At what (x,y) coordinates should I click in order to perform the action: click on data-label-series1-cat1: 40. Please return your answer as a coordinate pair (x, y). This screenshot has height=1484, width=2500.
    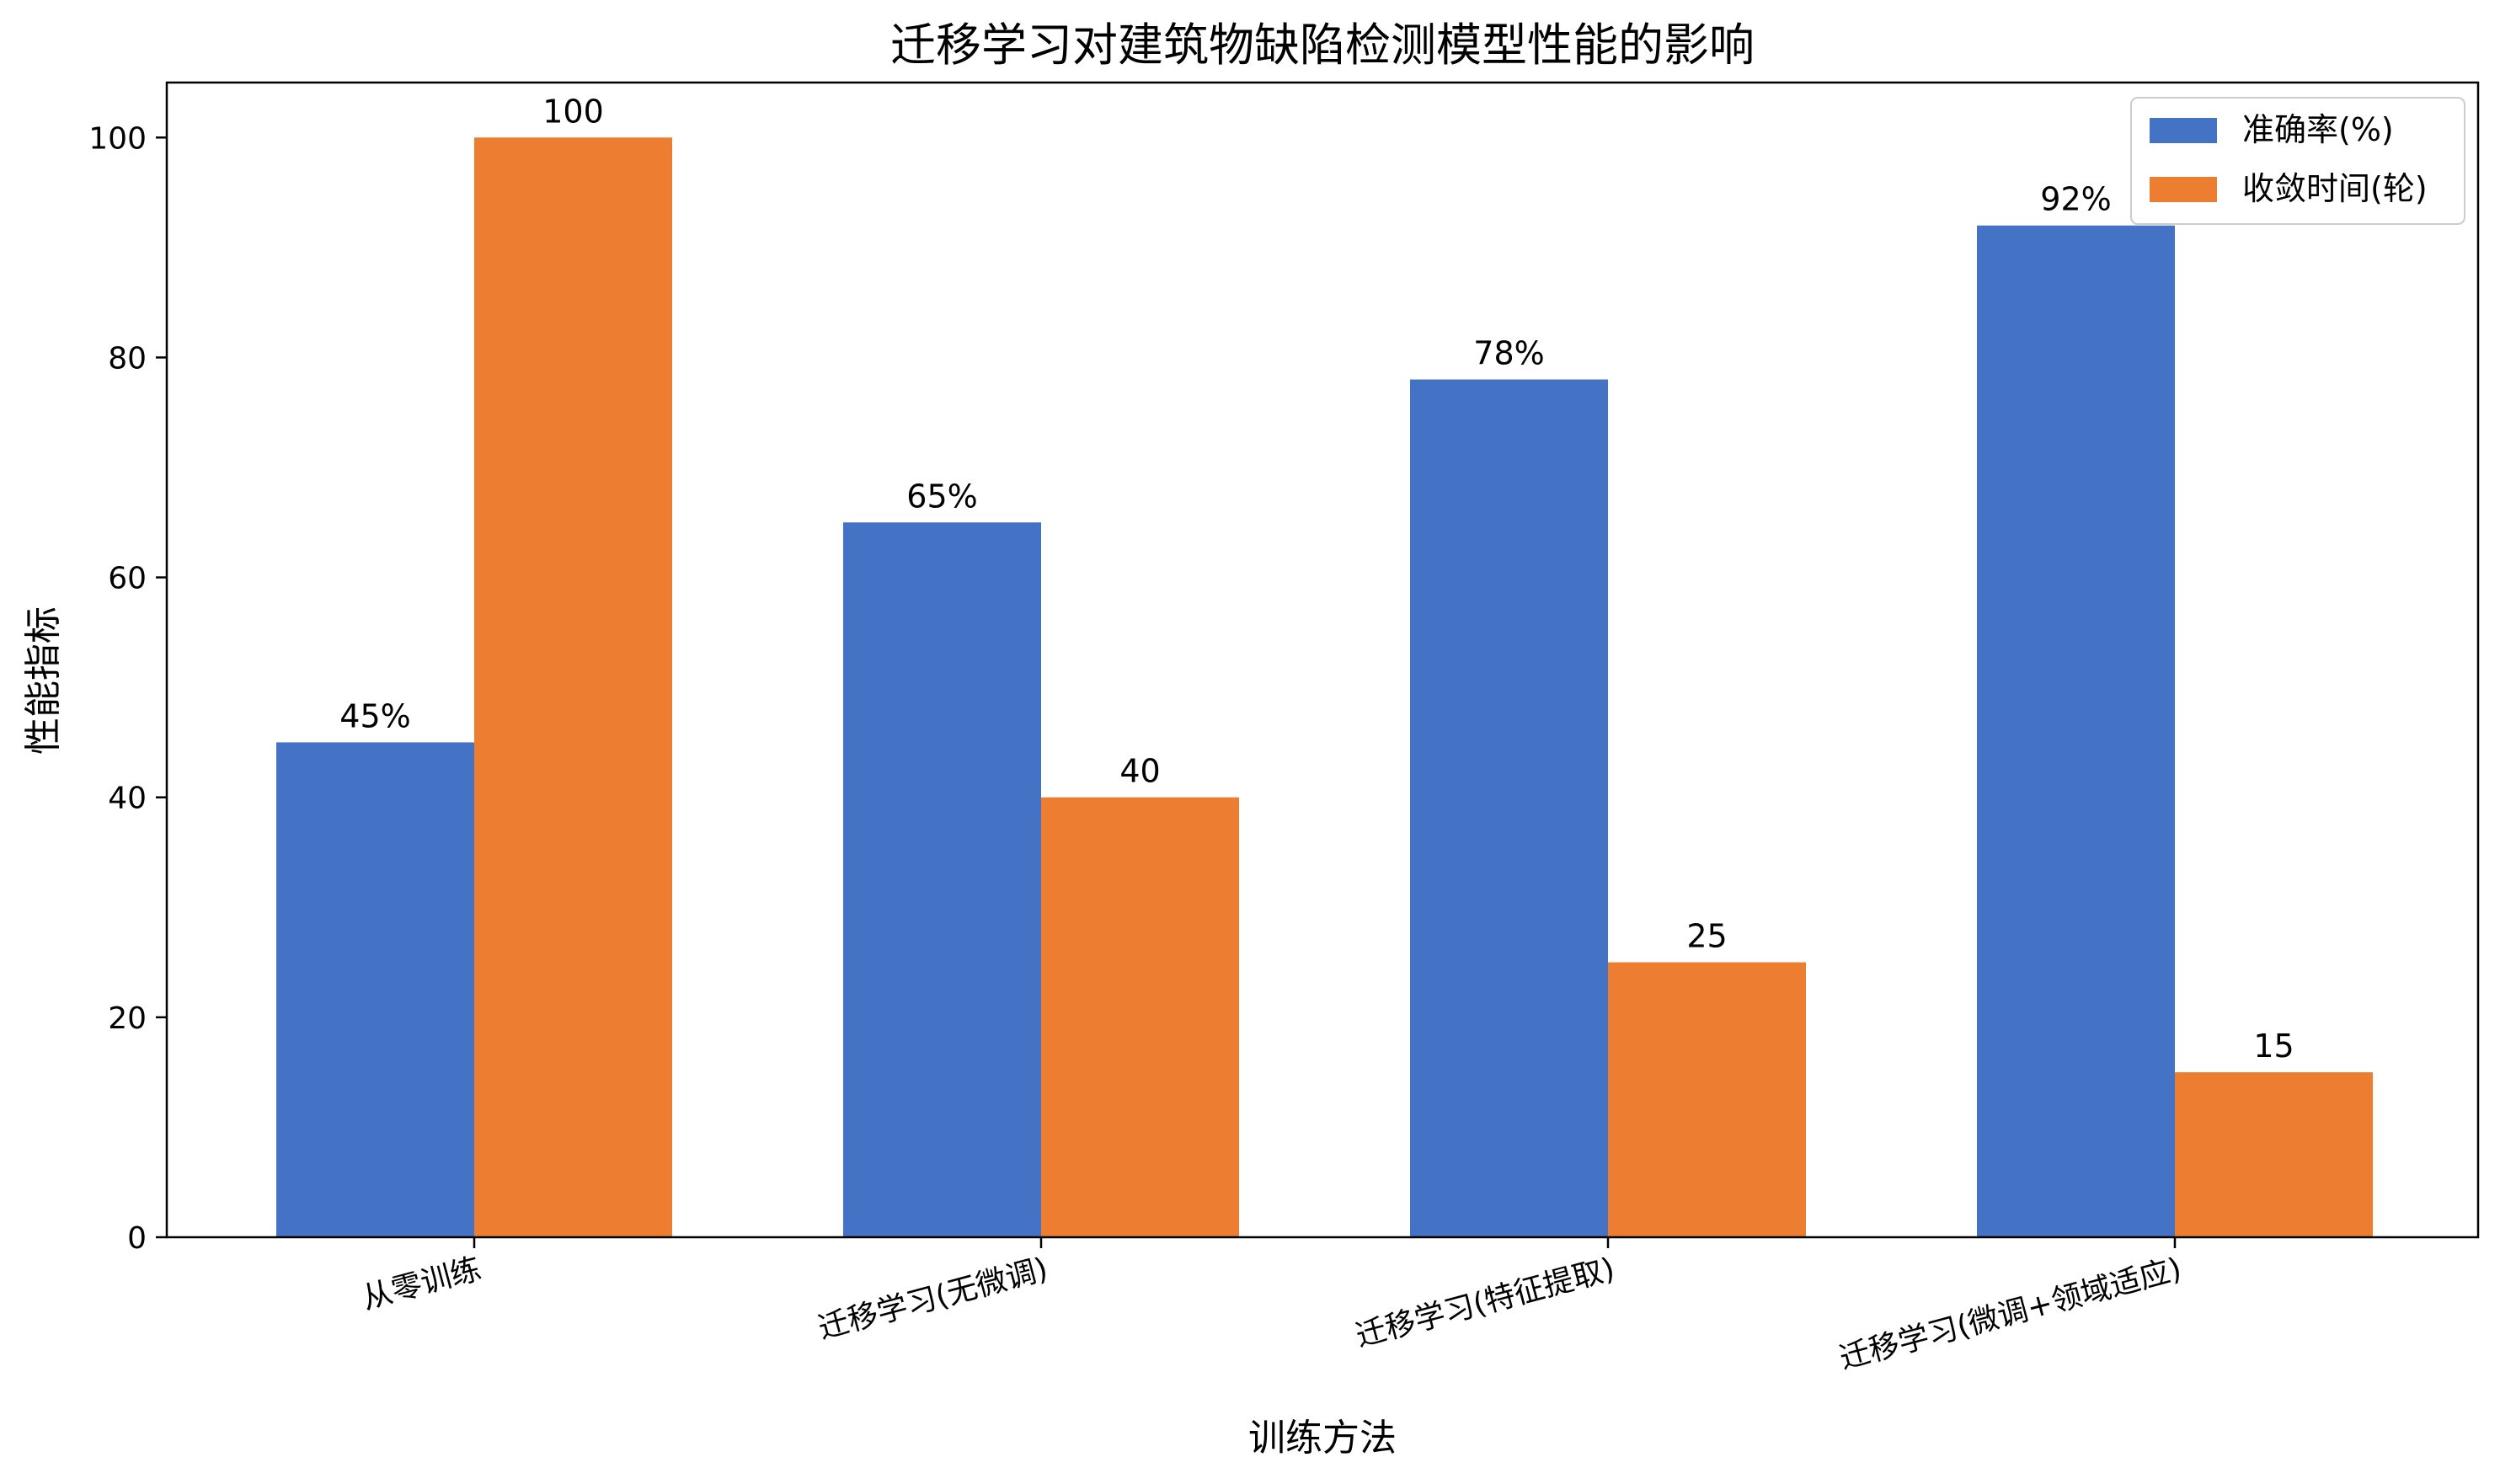
    Looking at the image, I should click on (1139, 772).